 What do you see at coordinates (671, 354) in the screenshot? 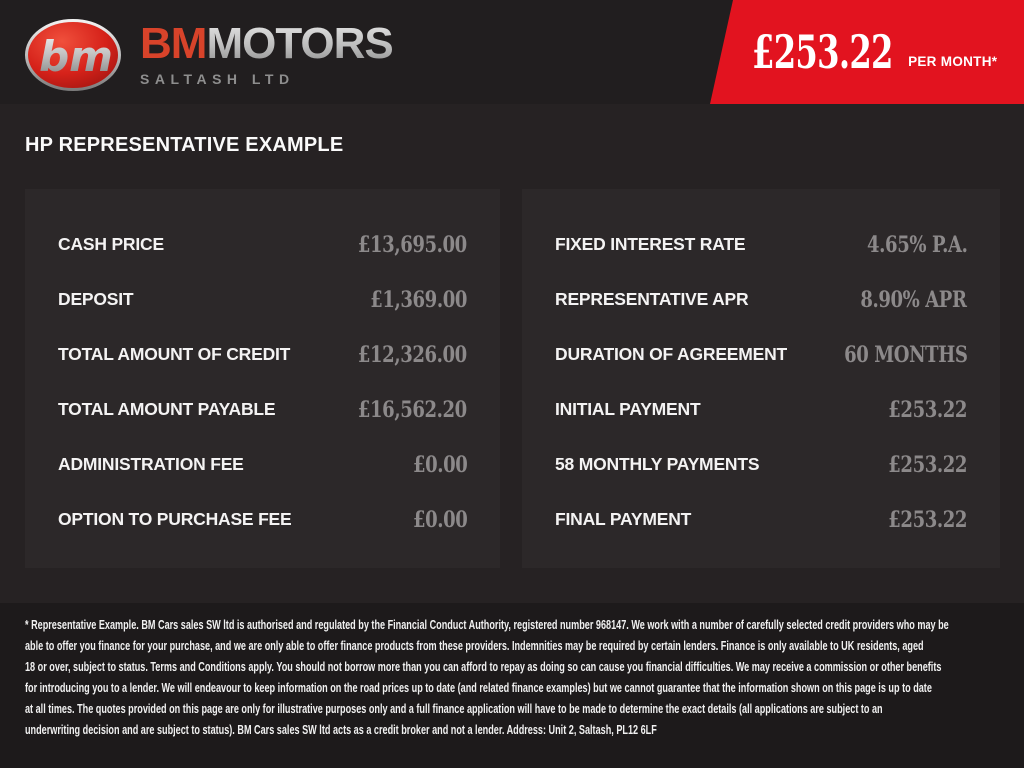
I see `finance-row-label: DURATION OF AGREEMENT` at bounding box center [671, 354].